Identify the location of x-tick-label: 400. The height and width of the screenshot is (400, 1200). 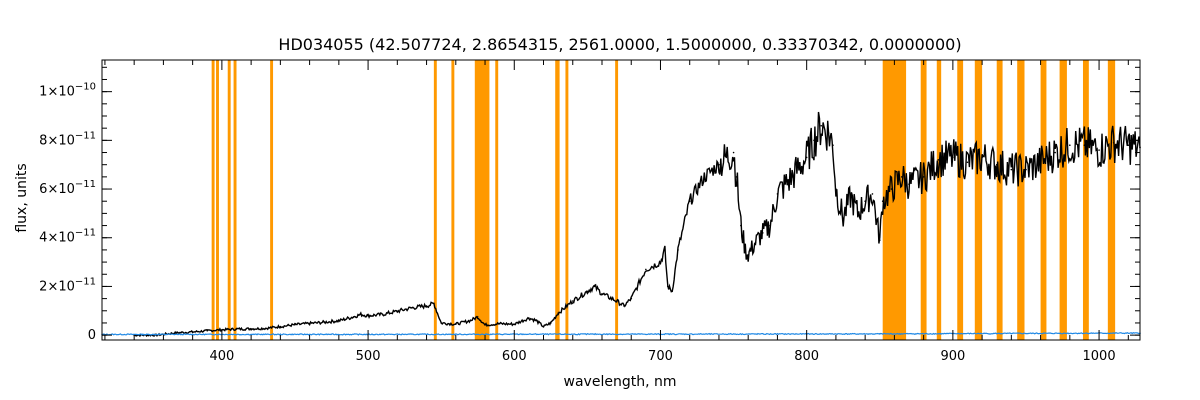
(221, 356).